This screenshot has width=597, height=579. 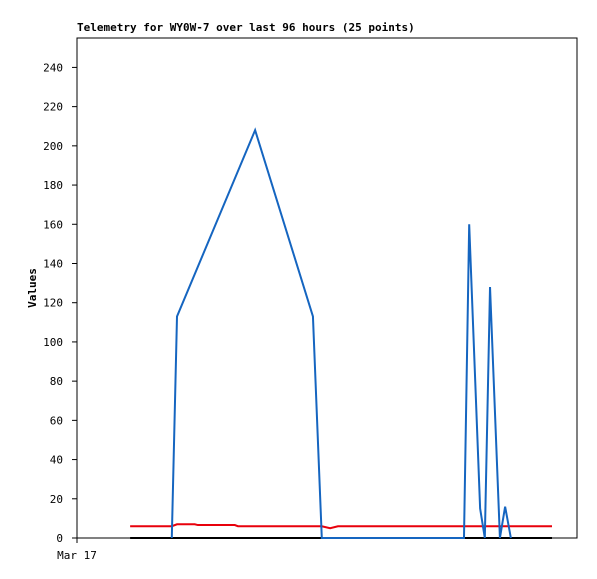 I want to click on y-tick-label: 20, so click(x=56, y=499).